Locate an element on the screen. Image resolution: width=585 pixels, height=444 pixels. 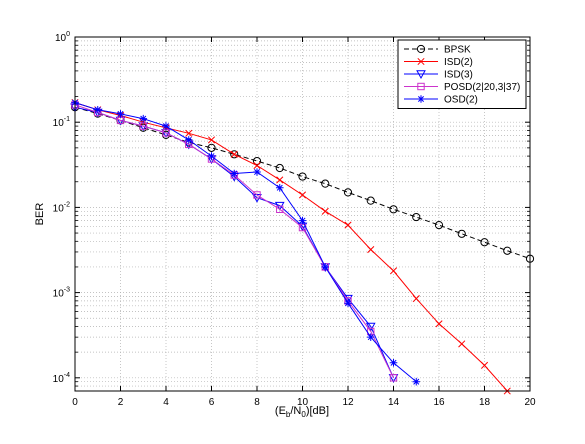
legend-entry: POSD(2|20,3|37) is located at coordinates (462, 87).